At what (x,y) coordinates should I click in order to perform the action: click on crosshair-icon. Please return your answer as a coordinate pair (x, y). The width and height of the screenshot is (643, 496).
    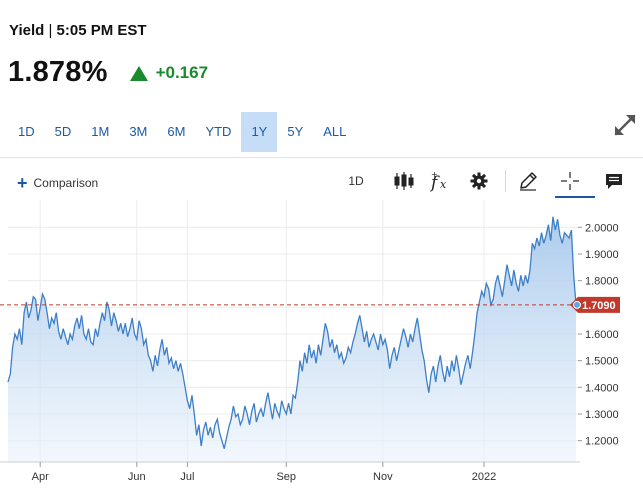
    Looking at the image, I should click on (570, 181).